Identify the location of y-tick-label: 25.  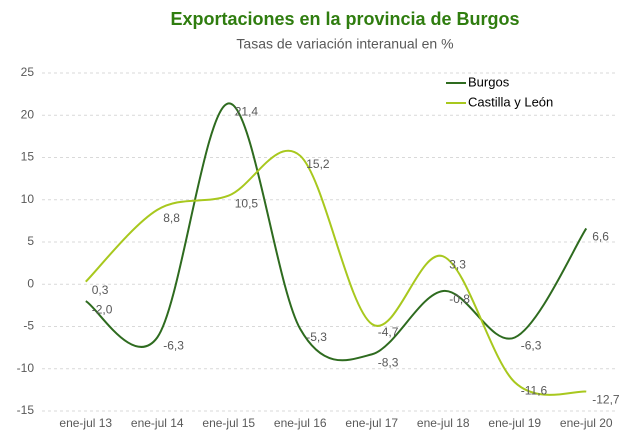
(28, 72).